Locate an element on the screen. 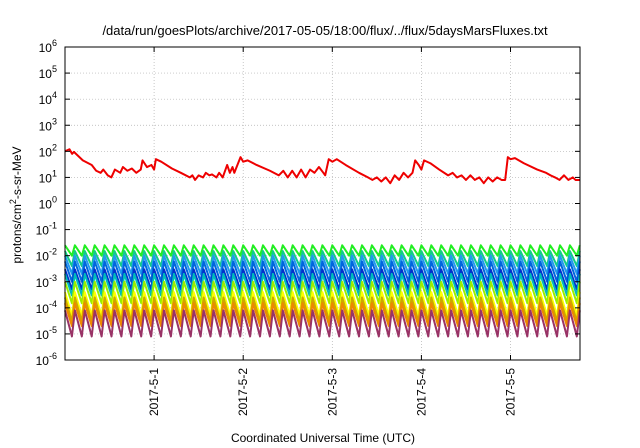 Image resolution: width=640 pixels, height=448 pixels. y-axis-label: protons/cm2-s-sr-MeV is located at coordinates (16, 204).